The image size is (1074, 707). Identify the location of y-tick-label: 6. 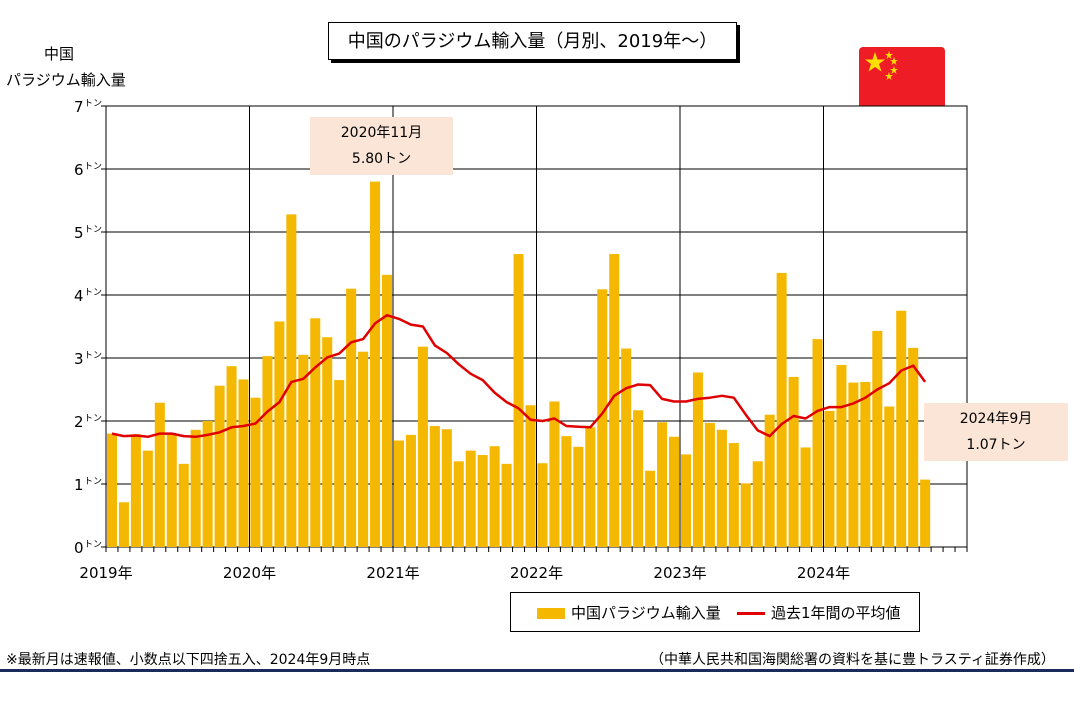
(79, 170).